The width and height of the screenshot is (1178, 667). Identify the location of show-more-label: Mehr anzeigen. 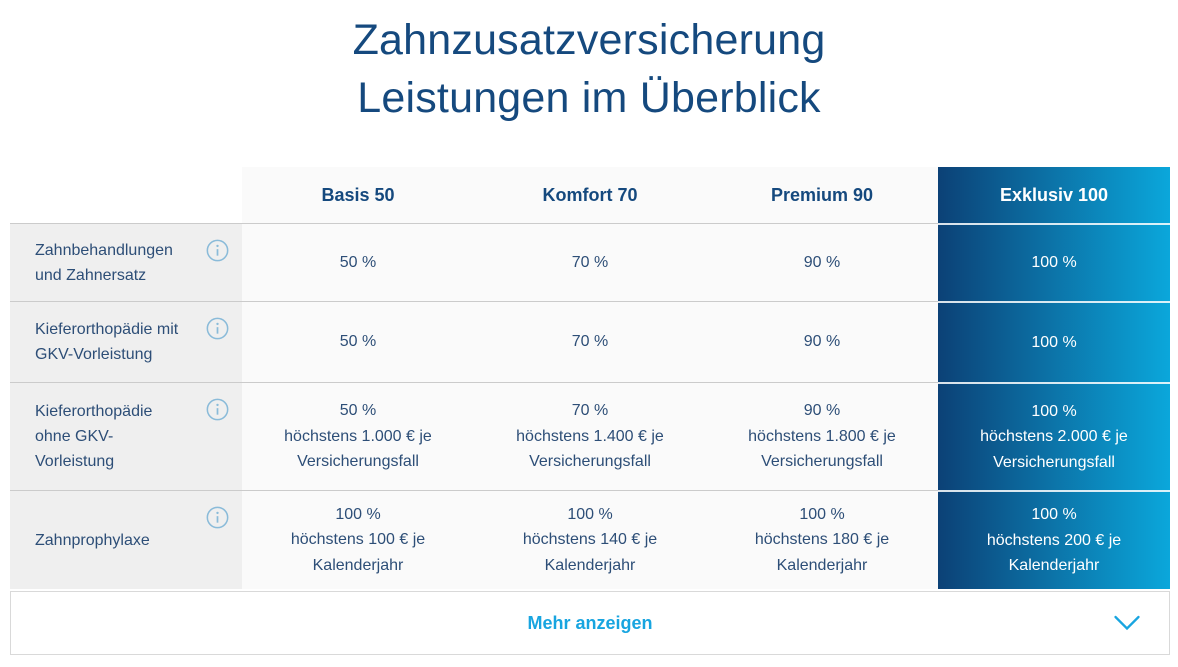
(590, 622).